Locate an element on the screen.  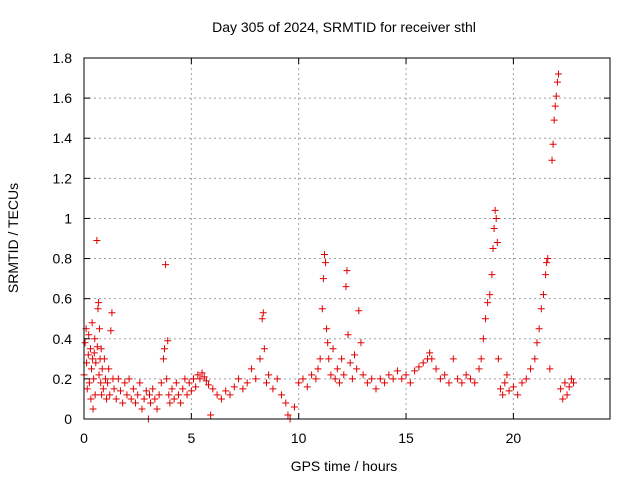
y-tick-label: 1.6 is located at coordinates (63, 98).